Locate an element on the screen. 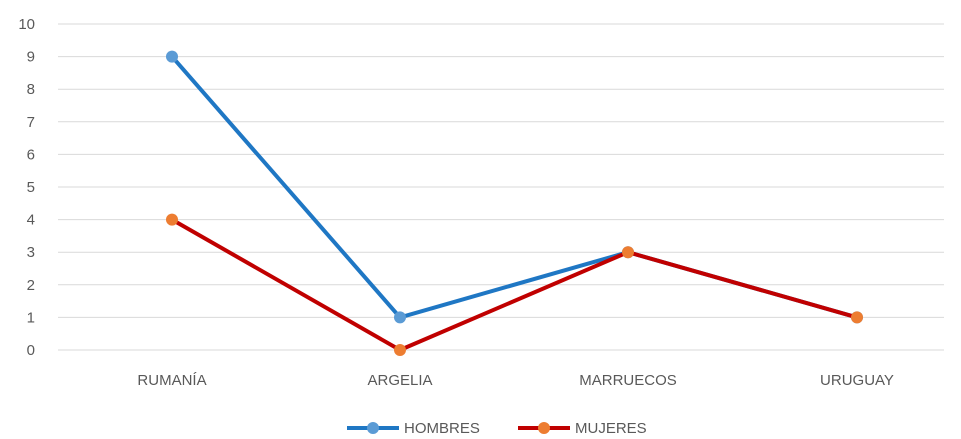 Image resolution: width=961 pixels, height=439 pixels. y-tick-label: 6 is located at coordinates (31, 154).